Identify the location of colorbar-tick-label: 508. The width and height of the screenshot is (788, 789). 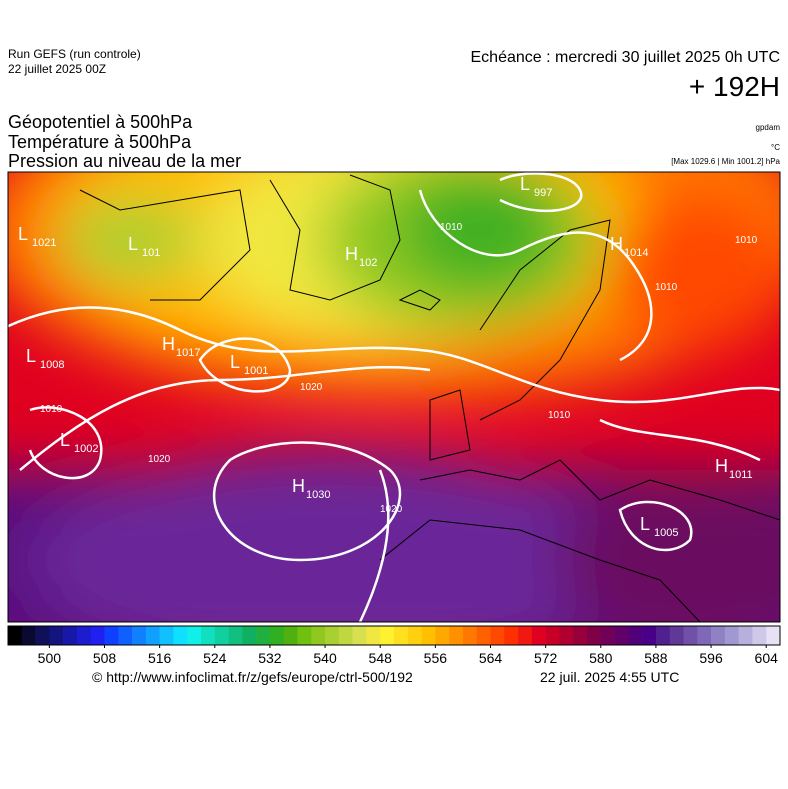
(105, 658).